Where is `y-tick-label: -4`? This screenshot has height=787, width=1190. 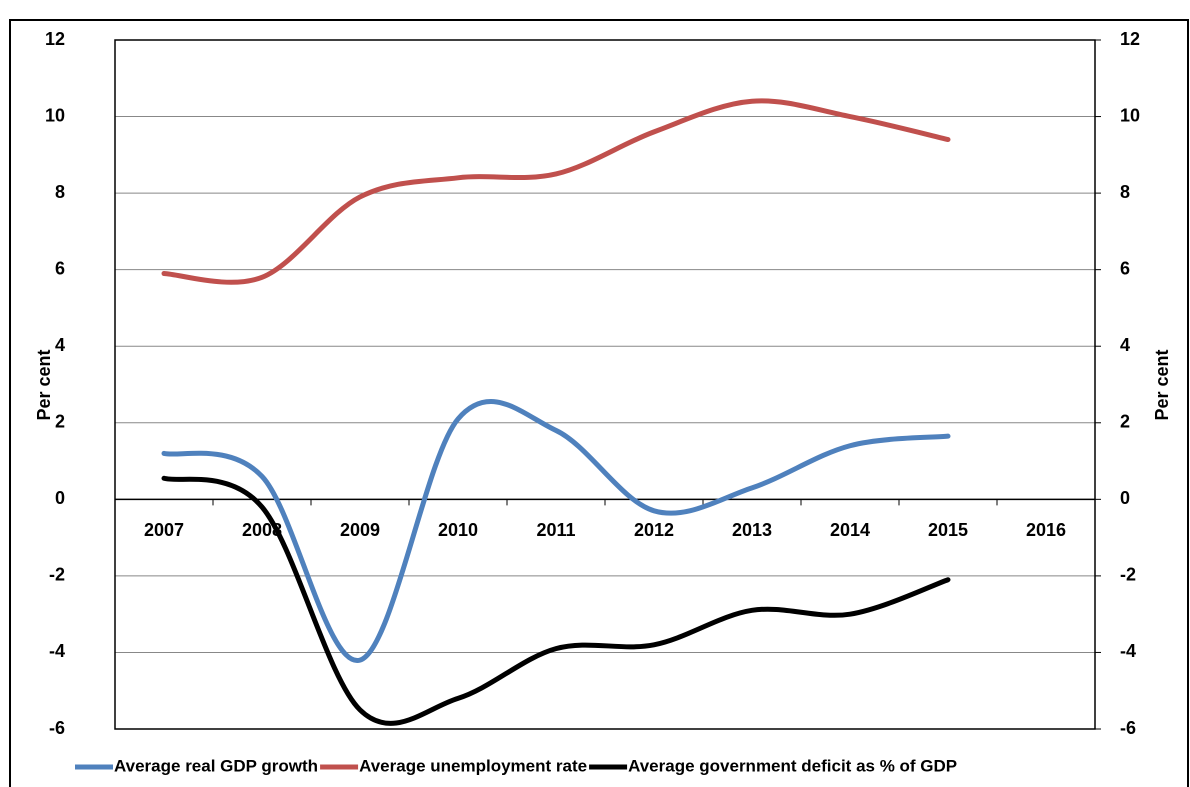
y-tick-label: -4 is located at coordinates (57, 651).